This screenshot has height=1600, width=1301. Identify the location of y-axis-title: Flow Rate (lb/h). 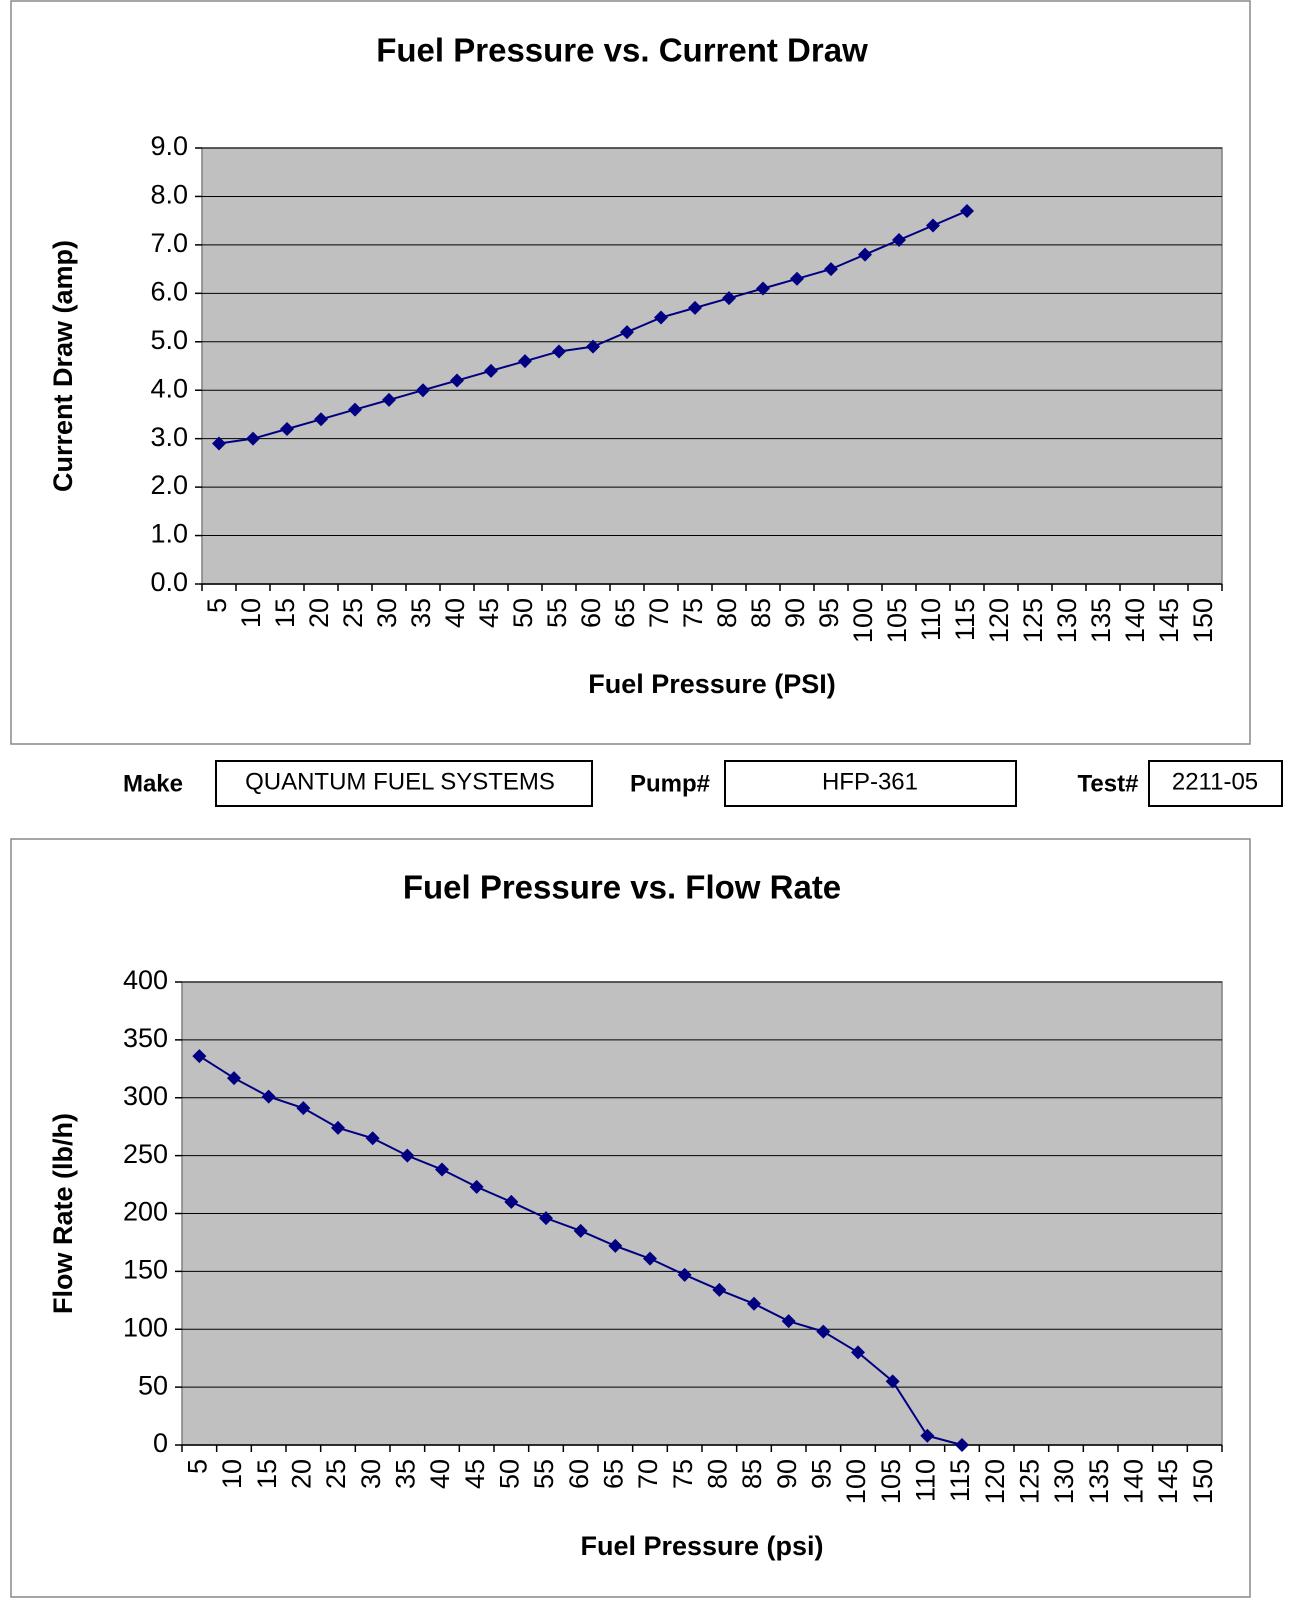
(63, 1213).